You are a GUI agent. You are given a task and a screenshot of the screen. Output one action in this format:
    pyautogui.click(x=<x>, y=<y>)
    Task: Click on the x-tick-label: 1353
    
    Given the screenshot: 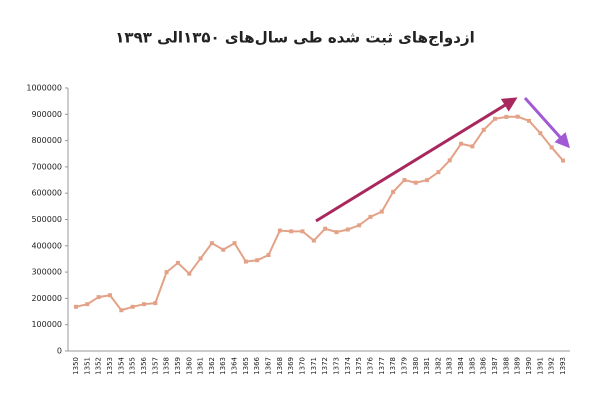 What is the action you would take?
    pyautogui.click(x=110, y=366)
    